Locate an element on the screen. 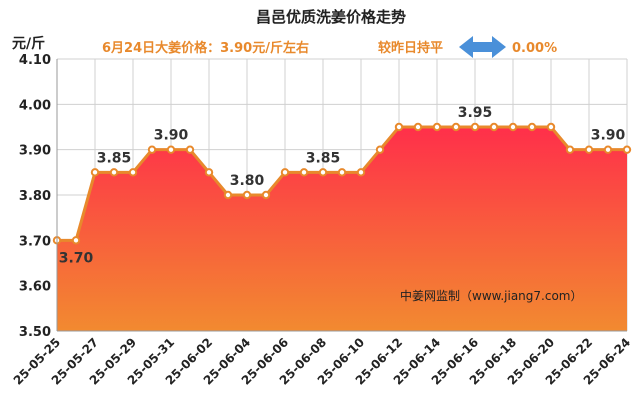 The width and height of the screenshot is (641, 410). y-tick-label: 3.80 is located at coordinates (35, 196).